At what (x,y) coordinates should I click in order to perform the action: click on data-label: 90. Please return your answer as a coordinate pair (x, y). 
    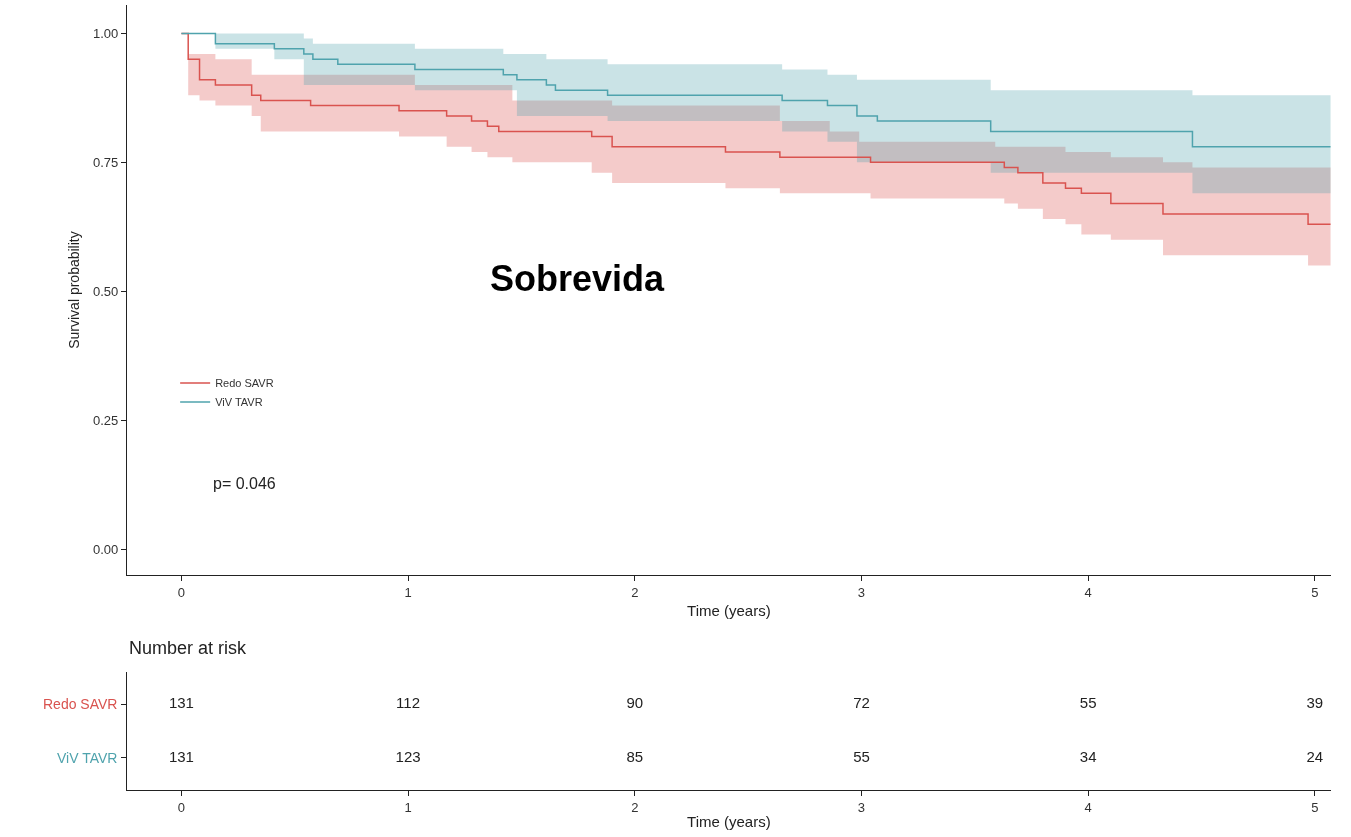
    Looking at the image, I should click on (635, 703).